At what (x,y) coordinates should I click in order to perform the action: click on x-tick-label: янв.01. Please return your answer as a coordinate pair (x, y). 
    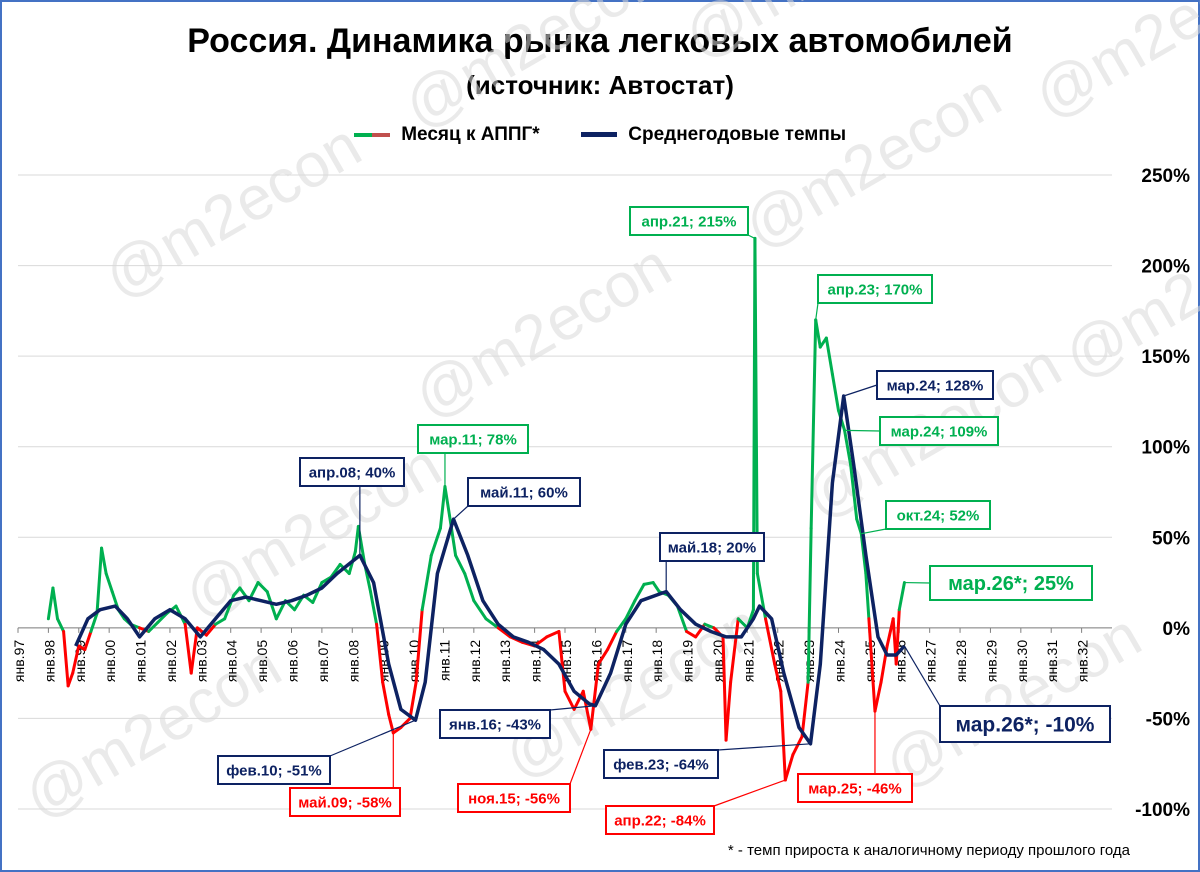
    Looking at the image, I should click on (141, 661).